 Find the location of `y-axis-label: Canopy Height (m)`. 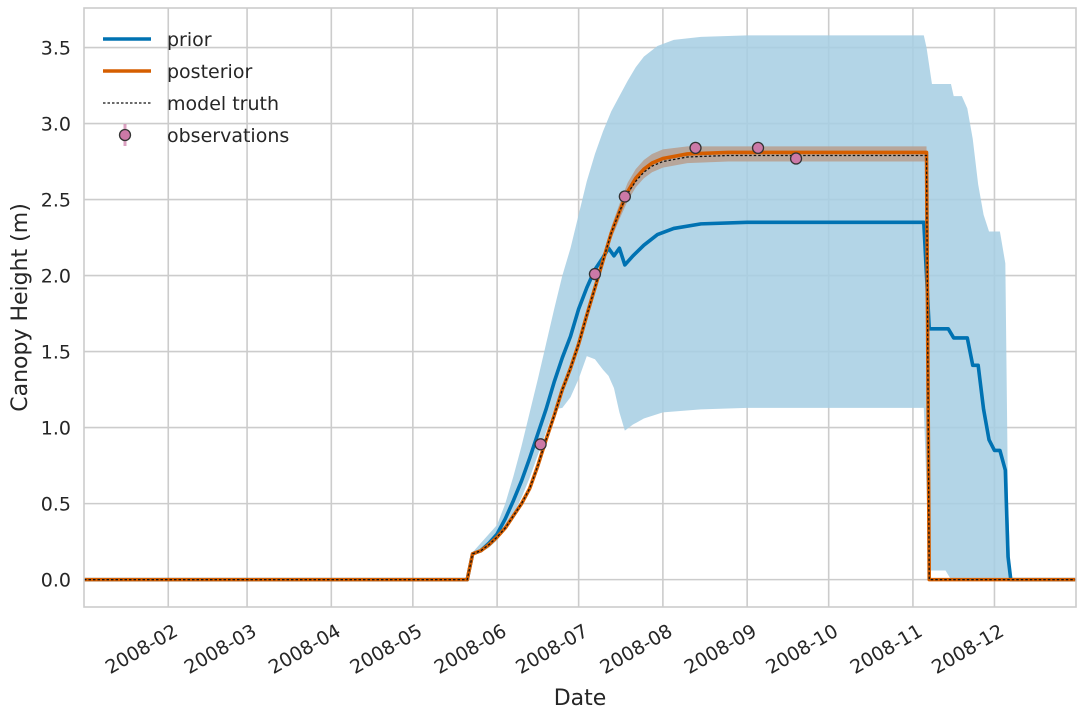

y-axis-label: Canopy Height (m) is located at coordinates (20, 307).